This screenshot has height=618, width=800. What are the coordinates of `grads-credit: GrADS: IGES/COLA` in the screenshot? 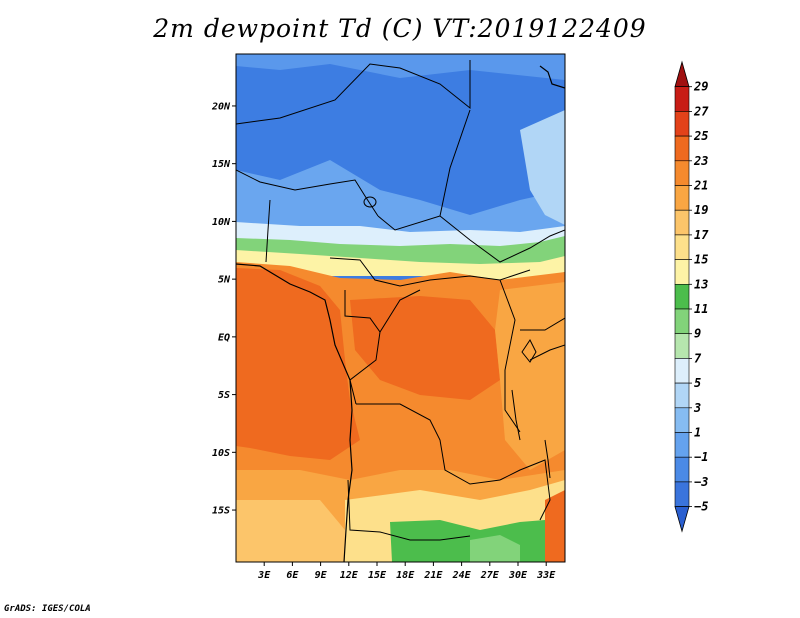 It's located at (47, 609).